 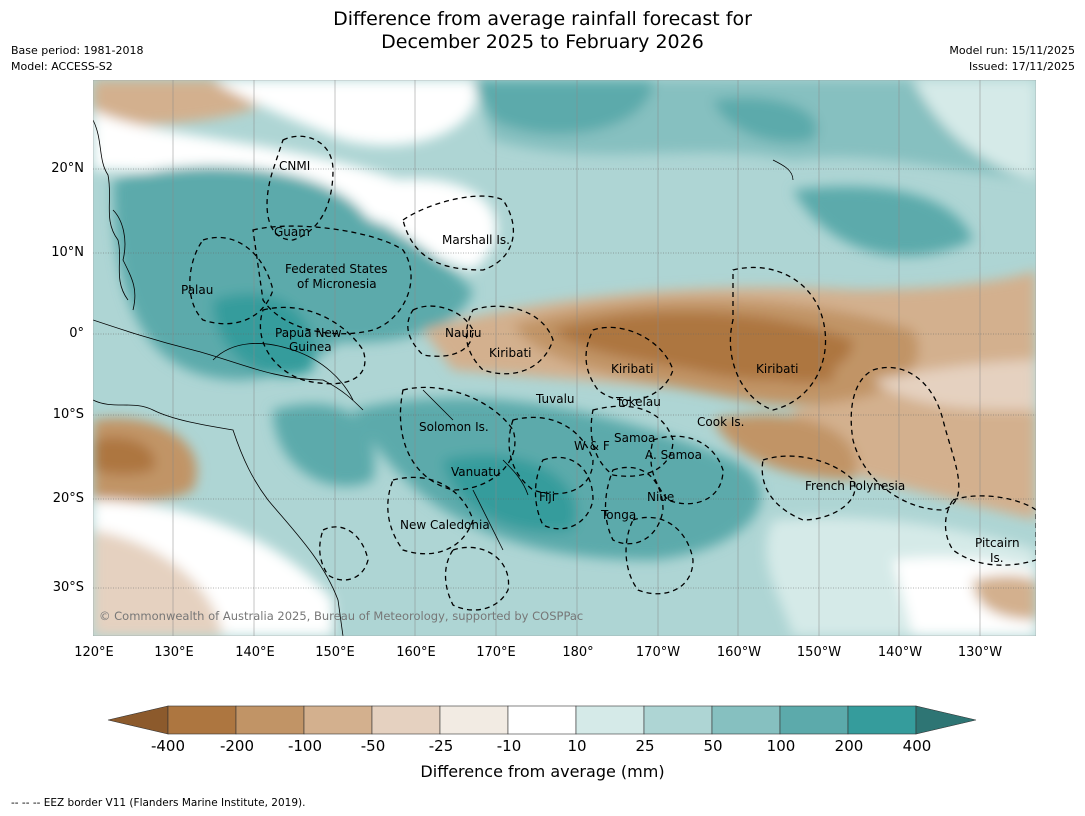 What do you see at coordinates (441, 746) in the screenshot?
I see `cbar-tick-4: -25` at bounding box center [441, 746].